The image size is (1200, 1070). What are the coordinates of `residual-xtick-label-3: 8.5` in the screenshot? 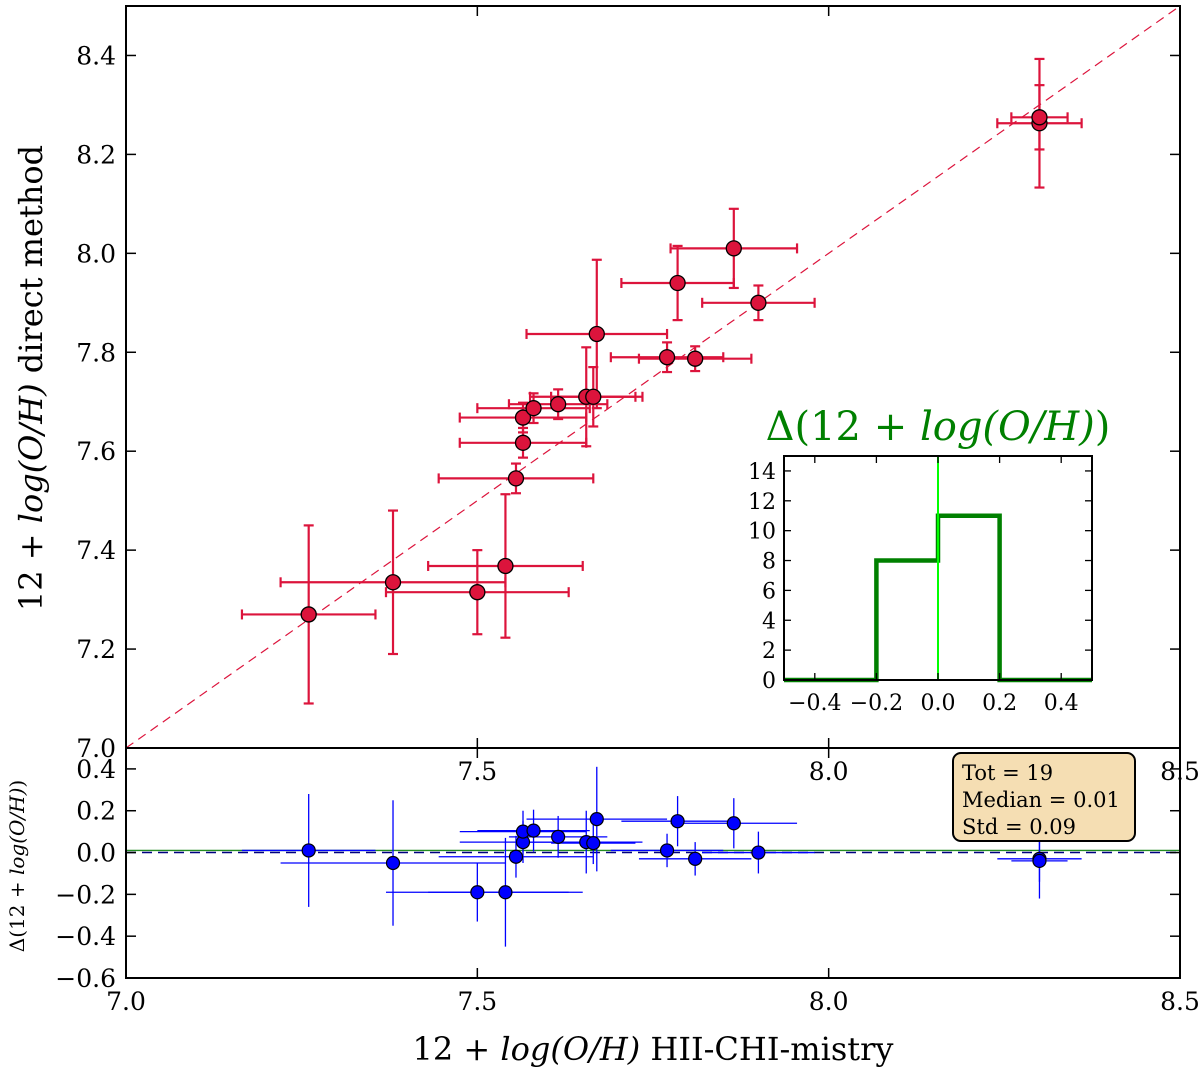 It's located at (1180, 1001).